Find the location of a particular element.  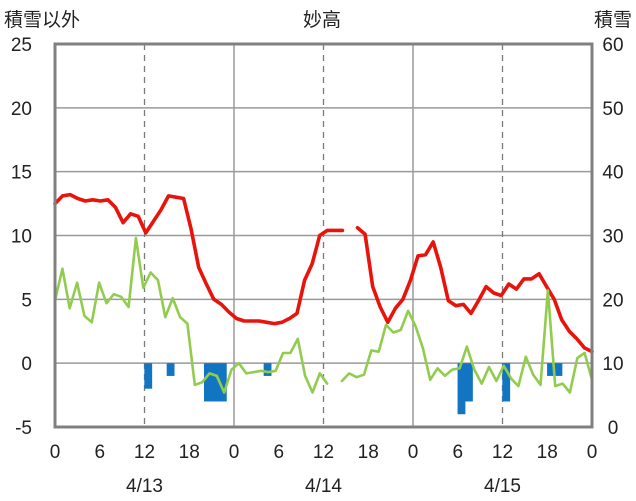

y-left-tick-label: 15 is located at coordinates (21, 173).